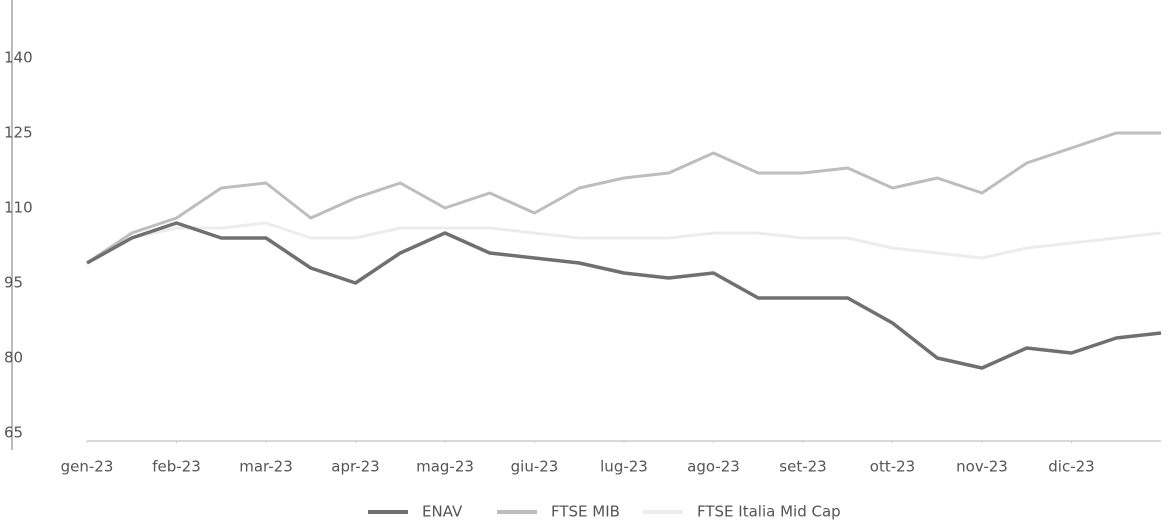  What do you see at coordinates (624, 467) in the screenshot?
I see `x-tick-label: lug-23` at bounding box center [624, 467].